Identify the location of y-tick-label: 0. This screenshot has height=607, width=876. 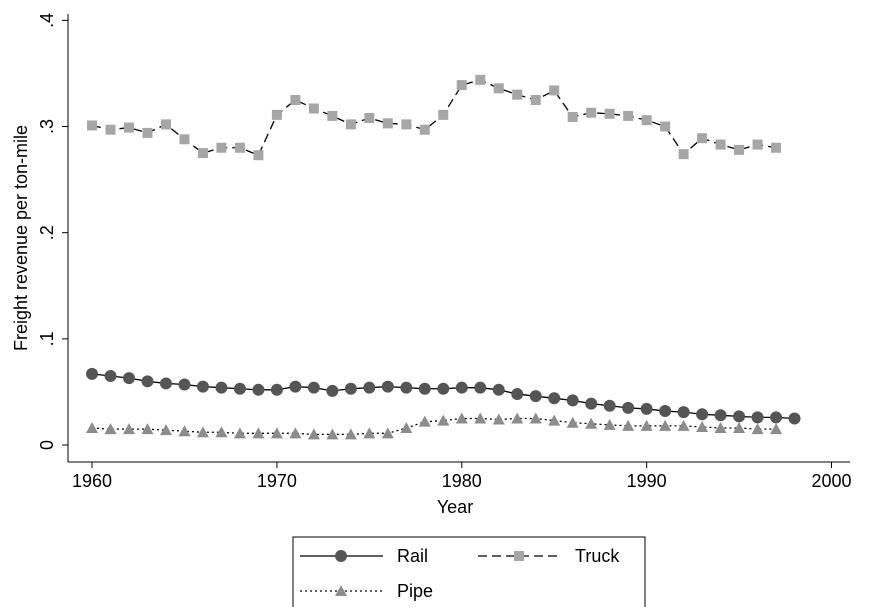
(47, 445).